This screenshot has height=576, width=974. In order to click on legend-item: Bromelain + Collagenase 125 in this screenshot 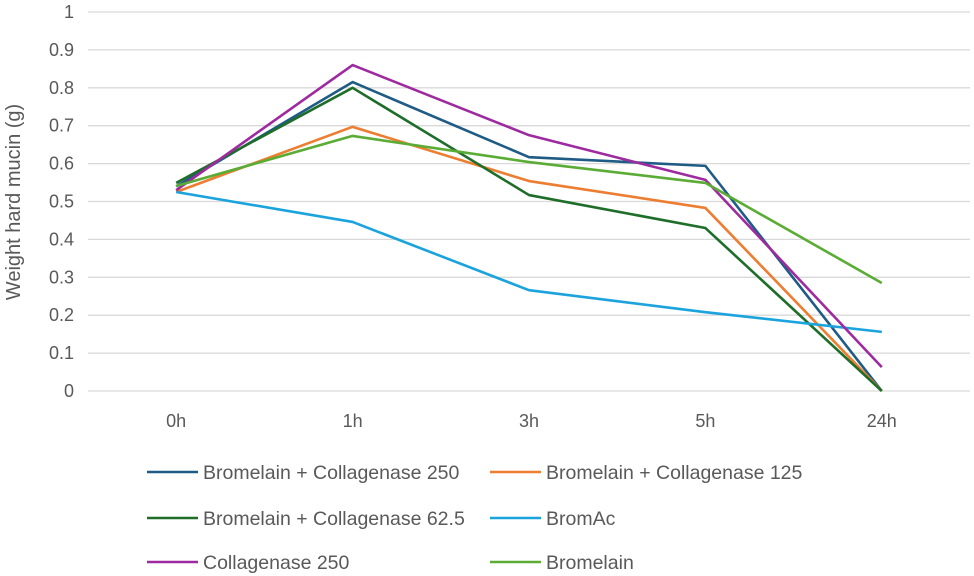, I will do `click(646, 473)`.